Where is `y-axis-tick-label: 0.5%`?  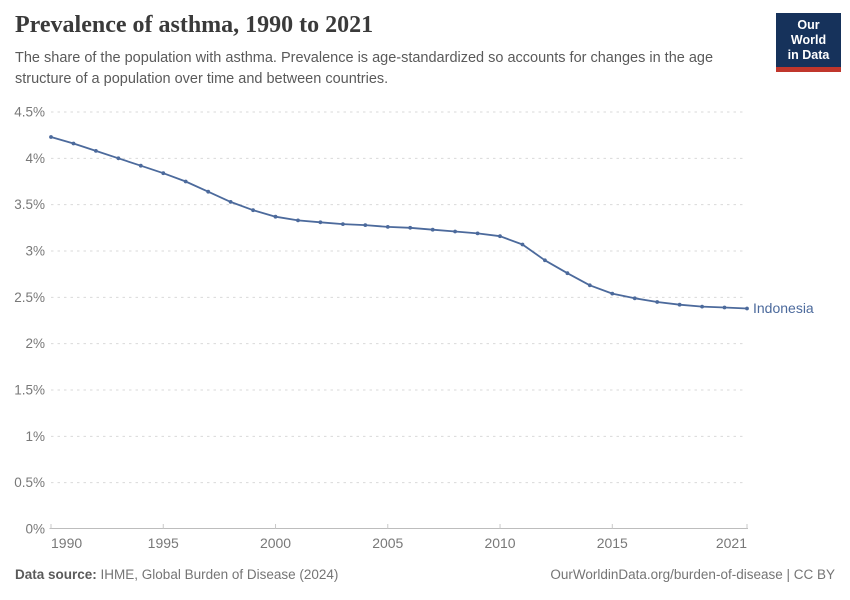
y-axis-tick-label: 0.5% is located at coordinates (29, 482).